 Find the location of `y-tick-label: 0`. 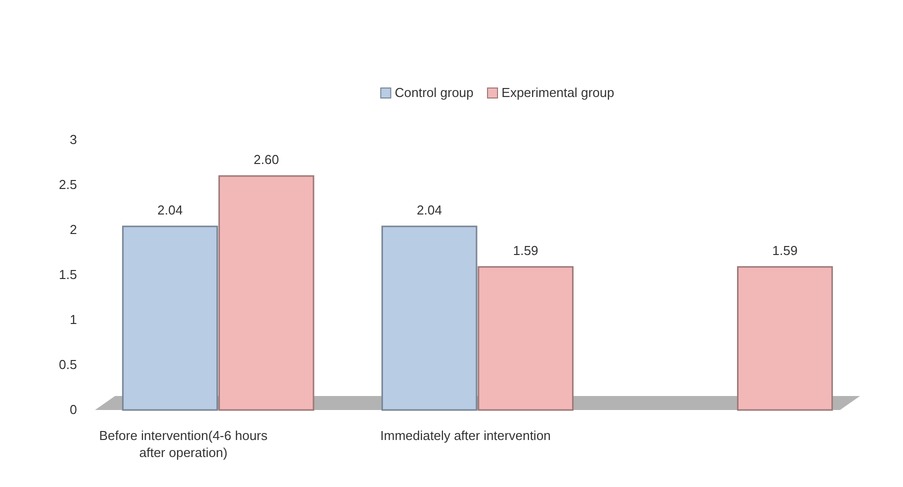

y-tick-label: 0 is located at coordinates (73, 410).